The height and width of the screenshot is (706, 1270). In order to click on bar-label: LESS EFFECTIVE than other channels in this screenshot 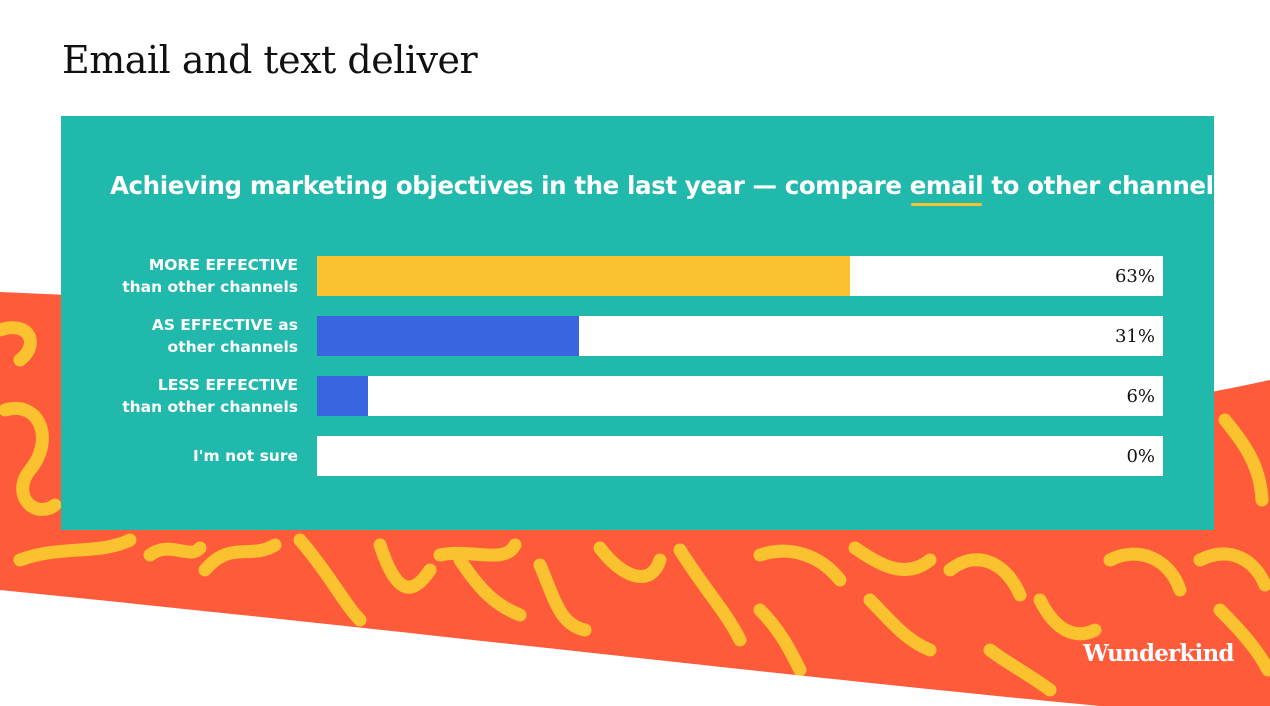, I will do `click(210, 396)`.